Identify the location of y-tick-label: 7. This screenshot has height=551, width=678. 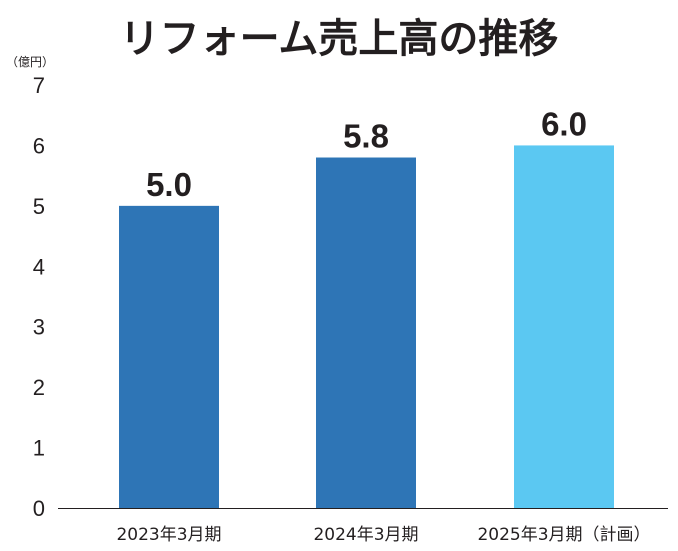
(39, 85).